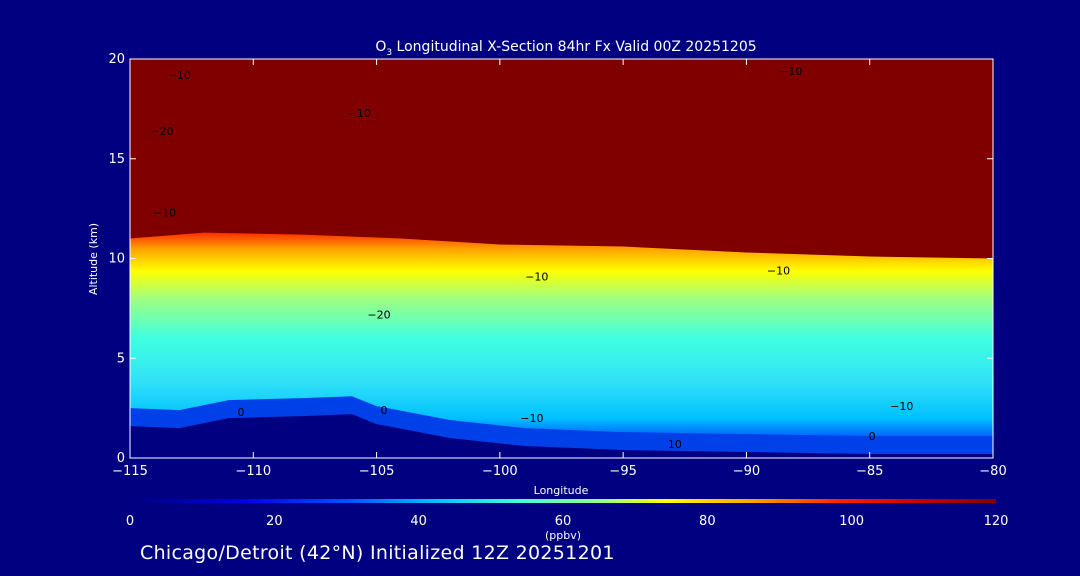 The image size is (1080, 576). What do you see at coordinates (389, 53) in the screenshot?
I see `title-subscript: 3` at bounding box center [389, 53].